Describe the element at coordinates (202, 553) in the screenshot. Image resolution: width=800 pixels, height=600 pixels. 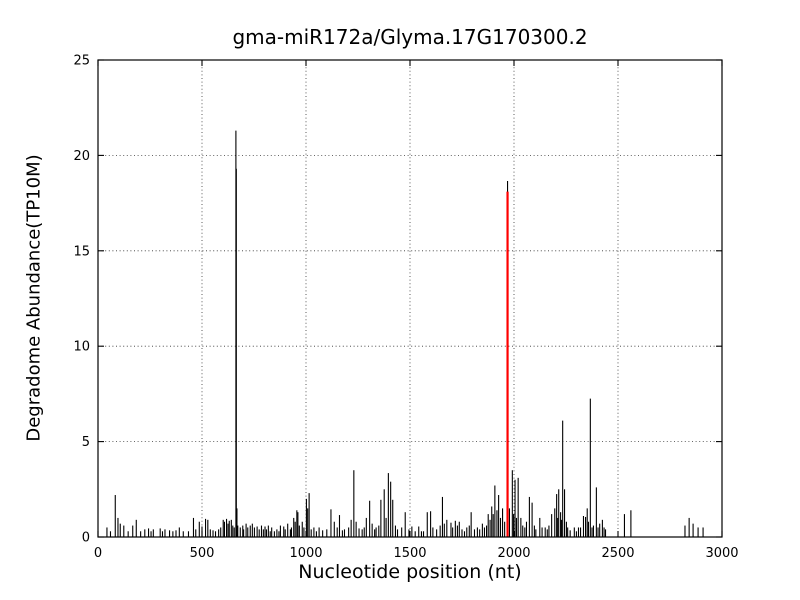
I see `x-tick-label: 500` at that location.